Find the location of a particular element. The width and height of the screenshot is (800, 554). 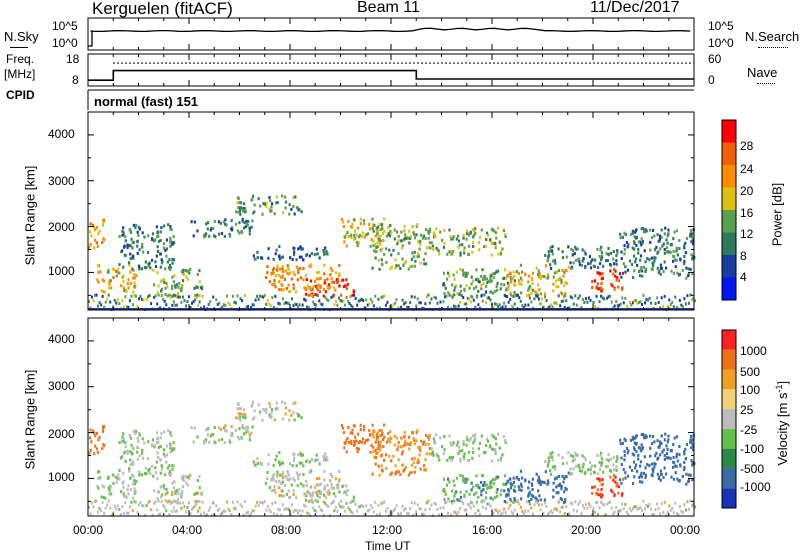

freq-tick-8: 8 is located at coordinates (75, 80).